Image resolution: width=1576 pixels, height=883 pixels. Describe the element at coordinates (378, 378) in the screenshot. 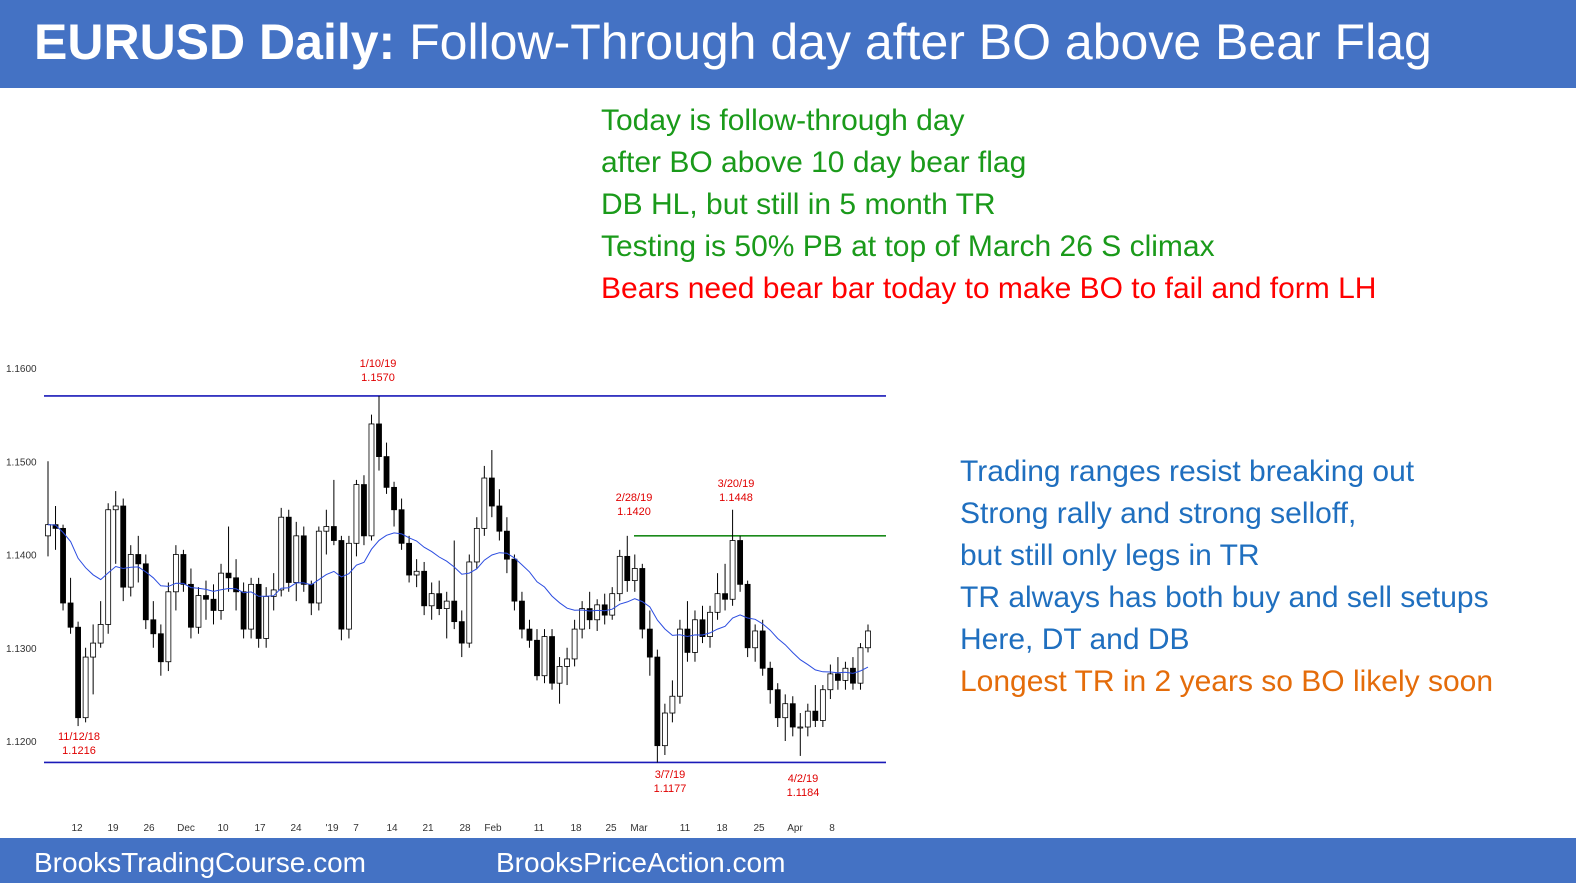

I see `annotation-price: 1.1570` at that location.